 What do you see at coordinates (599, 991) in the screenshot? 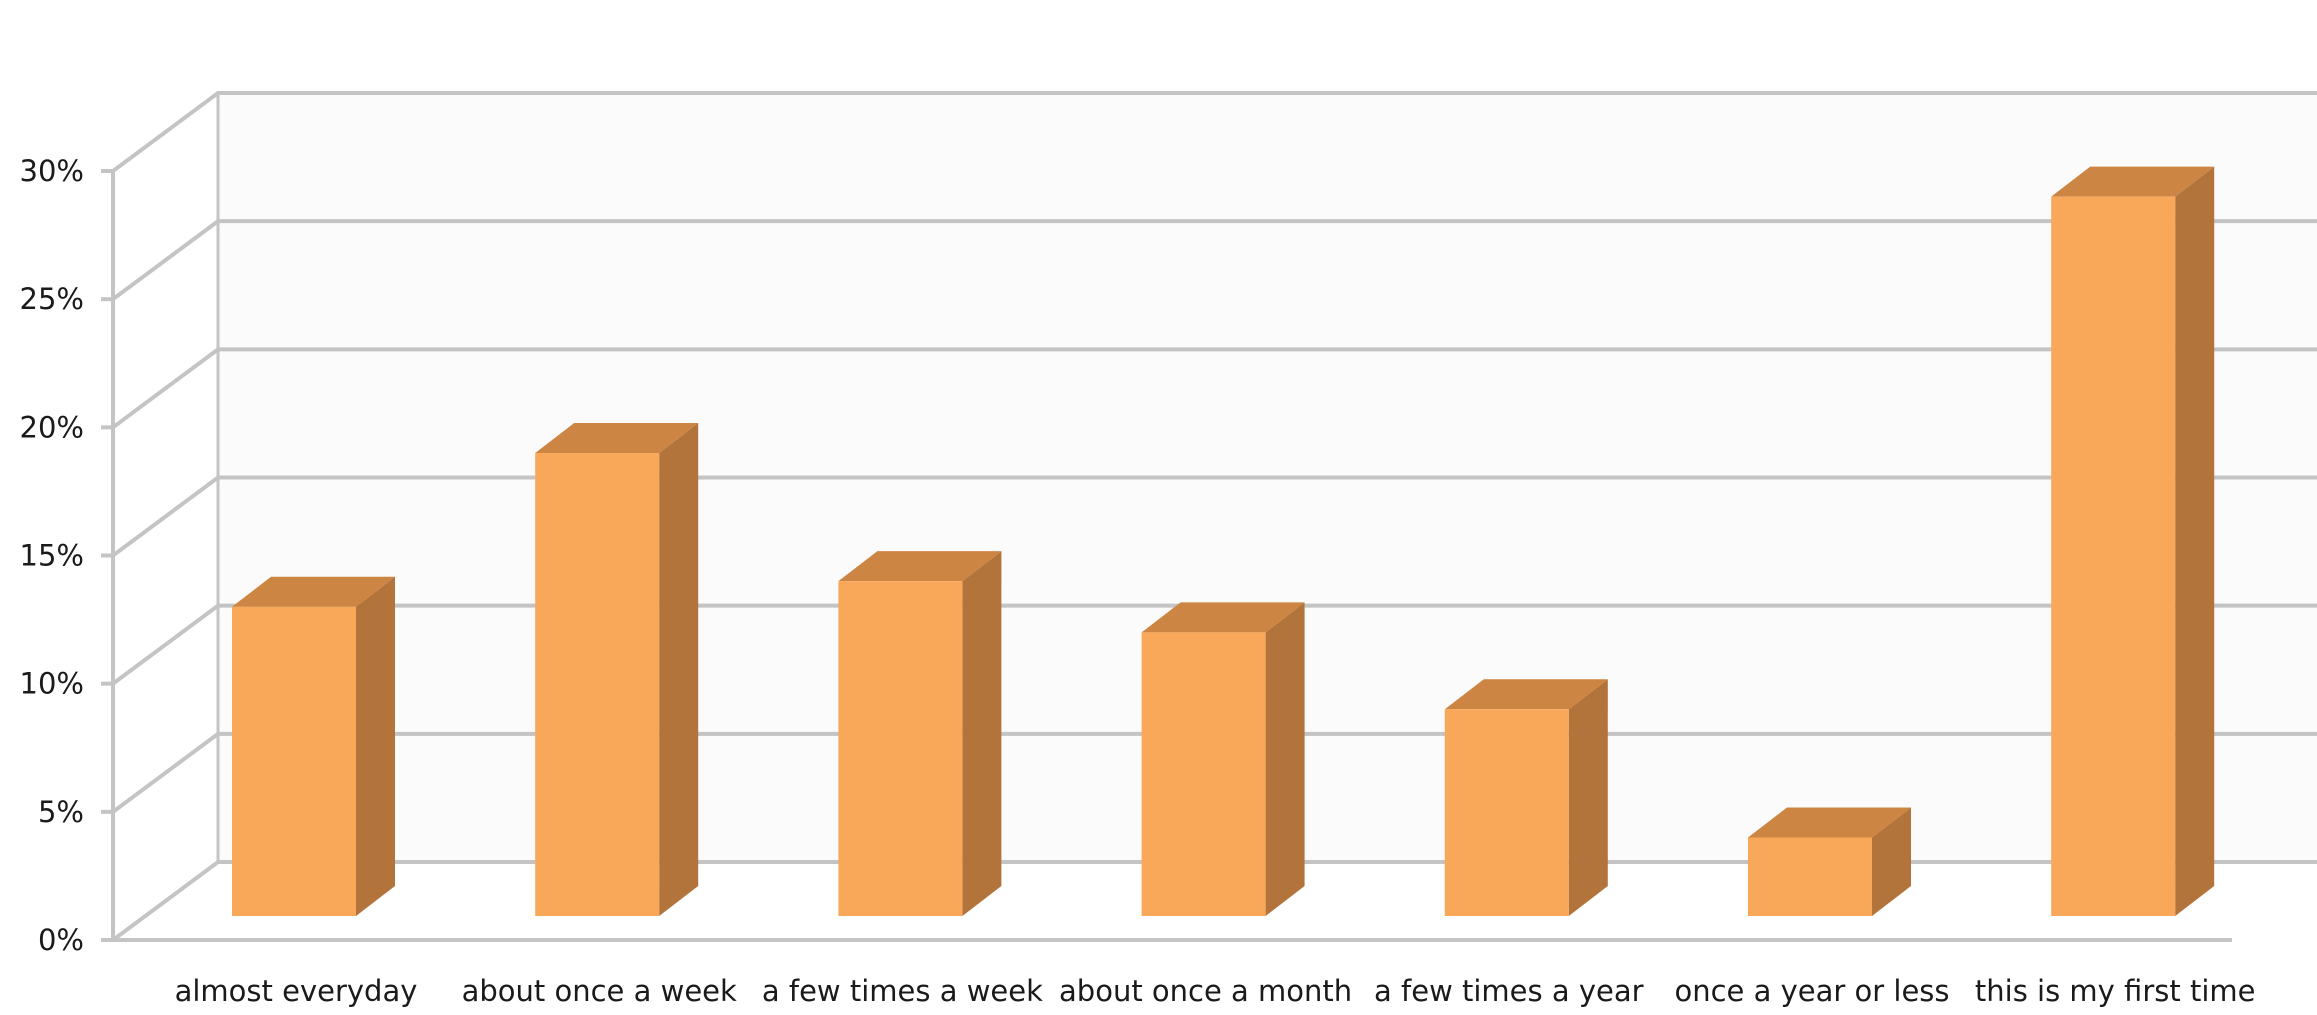
I see `x-category-label: about once a week` at bounding box center [599, 991].